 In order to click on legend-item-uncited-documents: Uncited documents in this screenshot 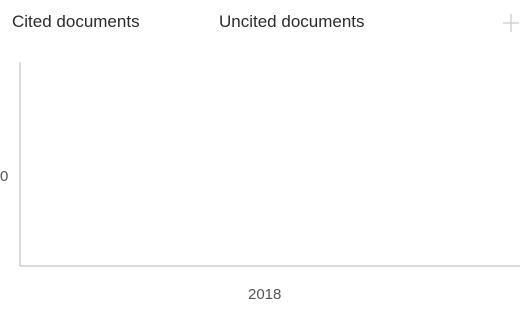, I will do `click(292, 21)`.